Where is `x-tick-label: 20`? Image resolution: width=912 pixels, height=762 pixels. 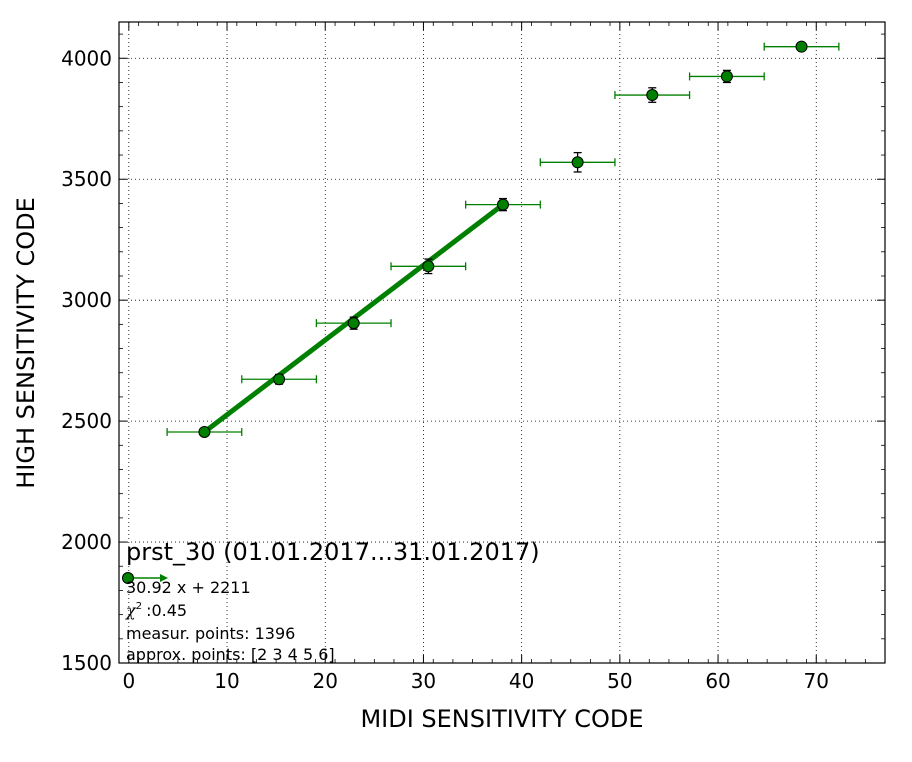 x-tick-label: 20 is located at coordinates (325, 681).